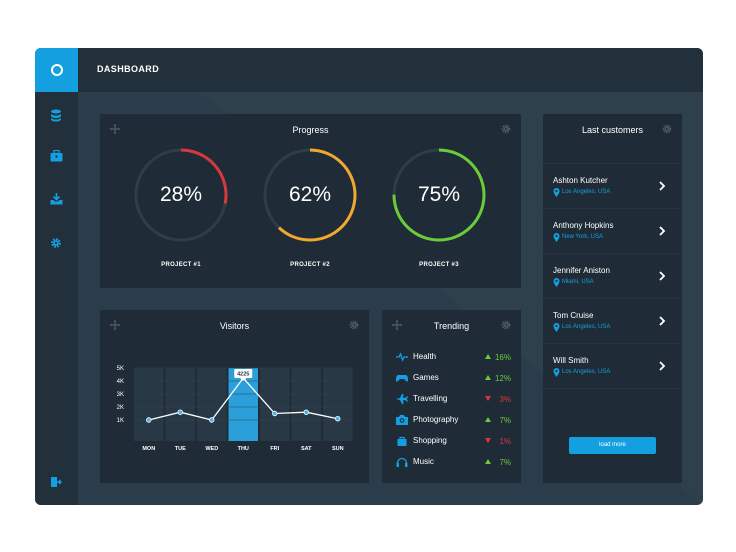 The image size is (736, 552). I want to click on customer-row: Will Smith Los Angeles, USA, so click(612, 366).